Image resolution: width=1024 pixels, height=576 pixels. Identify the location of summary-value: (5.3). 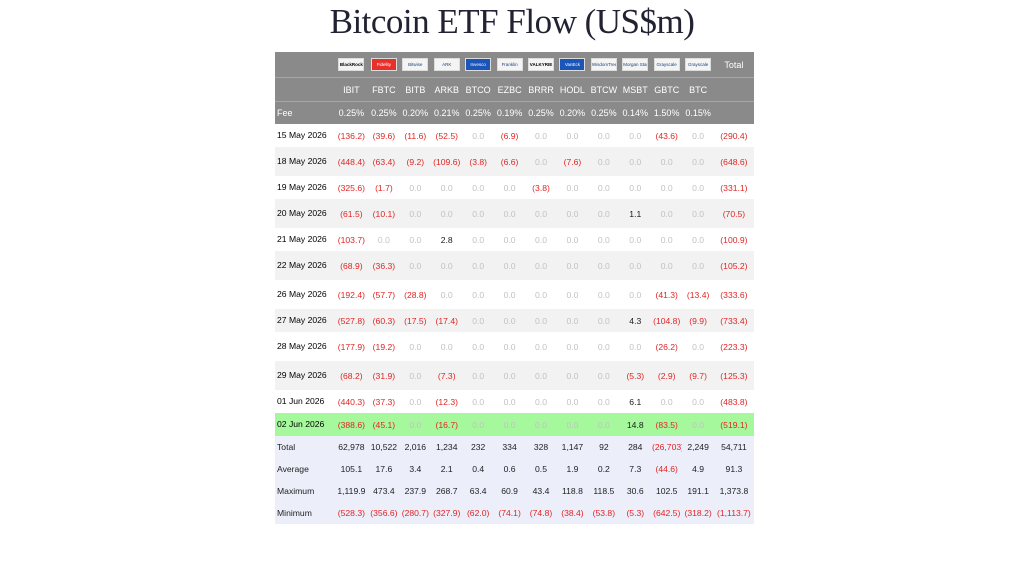
(635, 513).